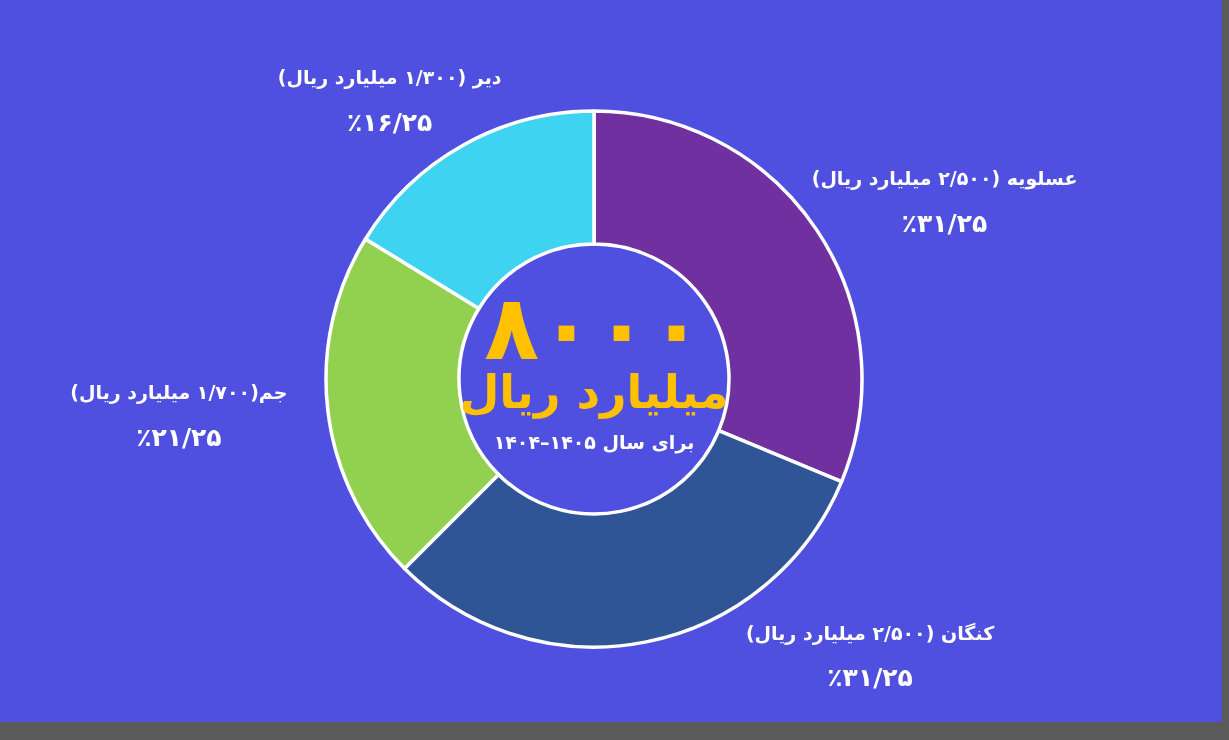 This screenshot has width=1229, height=740. I want to click on slice-label: کنگان (۲/۵۰۰ میلیارد ریال), so click(870, 633).